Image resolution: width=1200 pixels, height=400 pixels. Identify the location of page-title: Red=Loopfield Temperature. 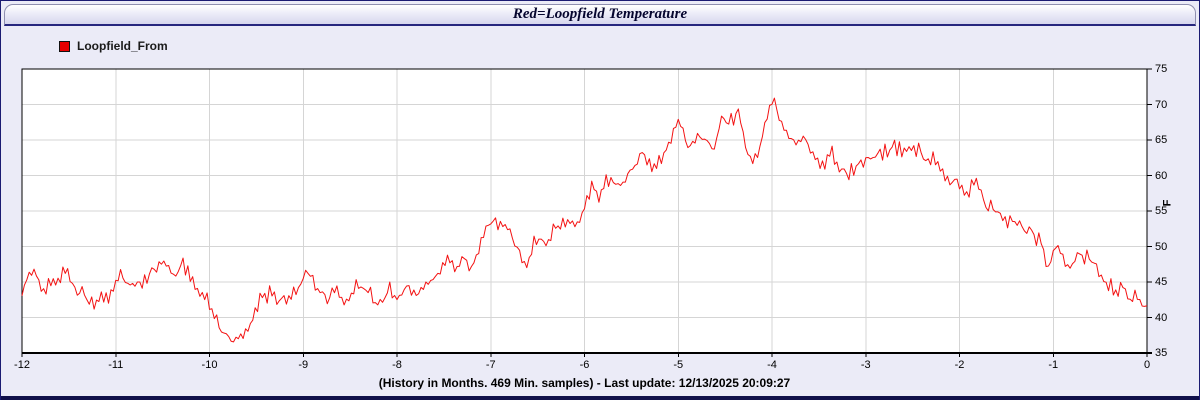
(600, 13).